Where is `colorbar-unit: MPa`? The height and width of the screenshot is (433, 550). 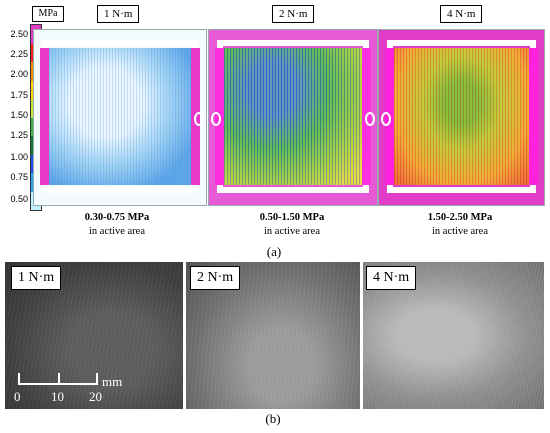
colorbar-unit: MPa is located at coordinates (48, 14).